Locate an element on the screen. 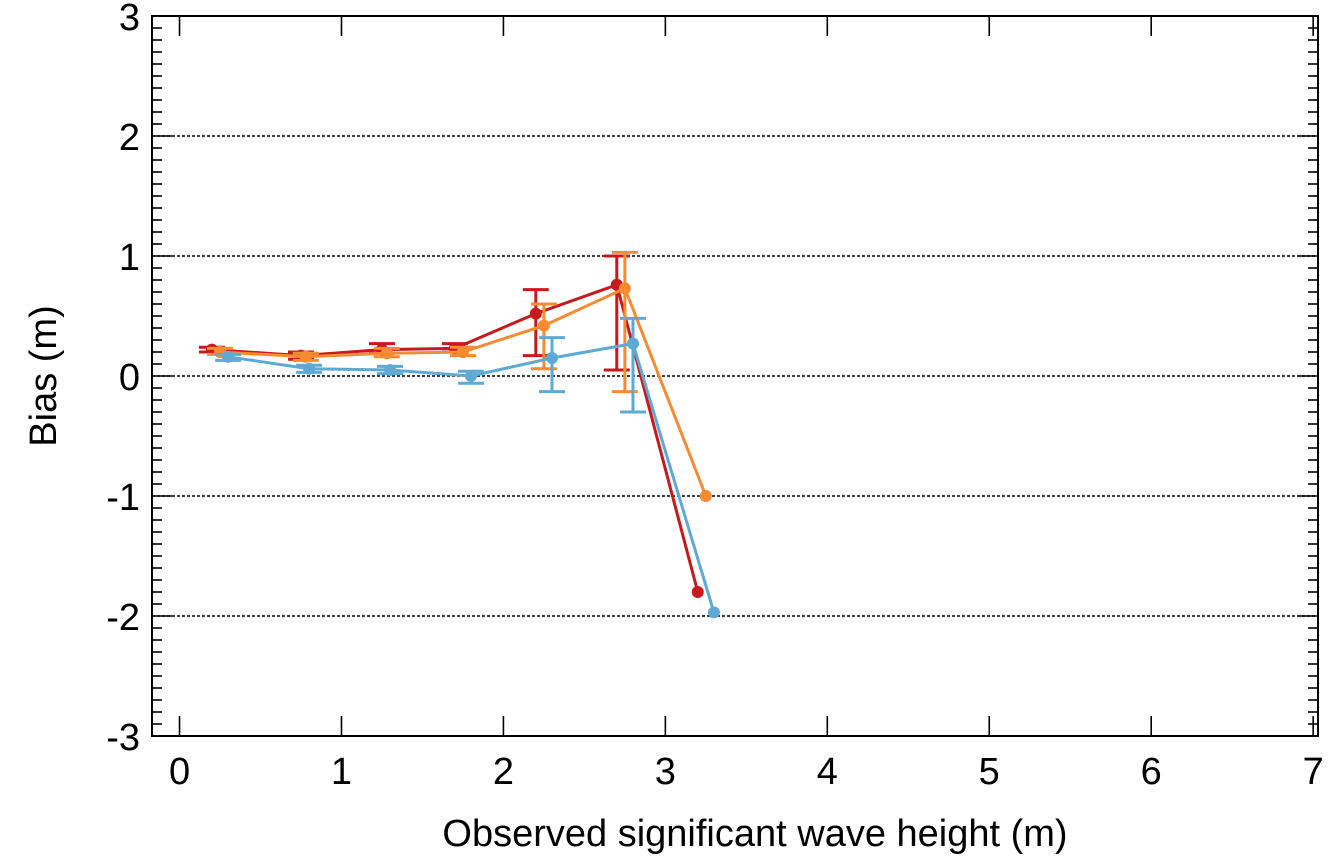 Image resolution: width=1336 pixels, height=860 pixels. y-tick-label: 0 is located at coordinates (129, 378).